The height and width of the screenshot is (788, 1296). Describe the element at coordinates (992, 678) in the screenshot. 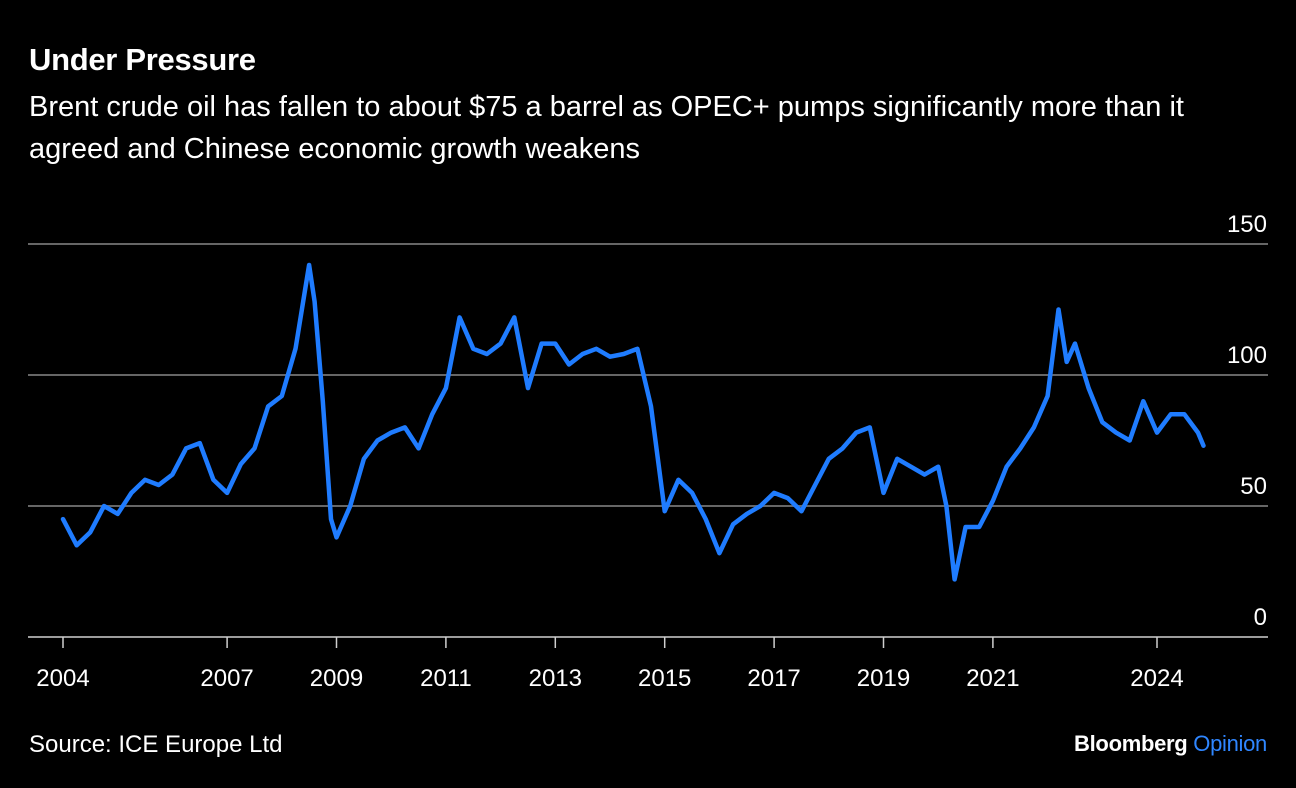

I see `x-tick-label: 2021` at that location.